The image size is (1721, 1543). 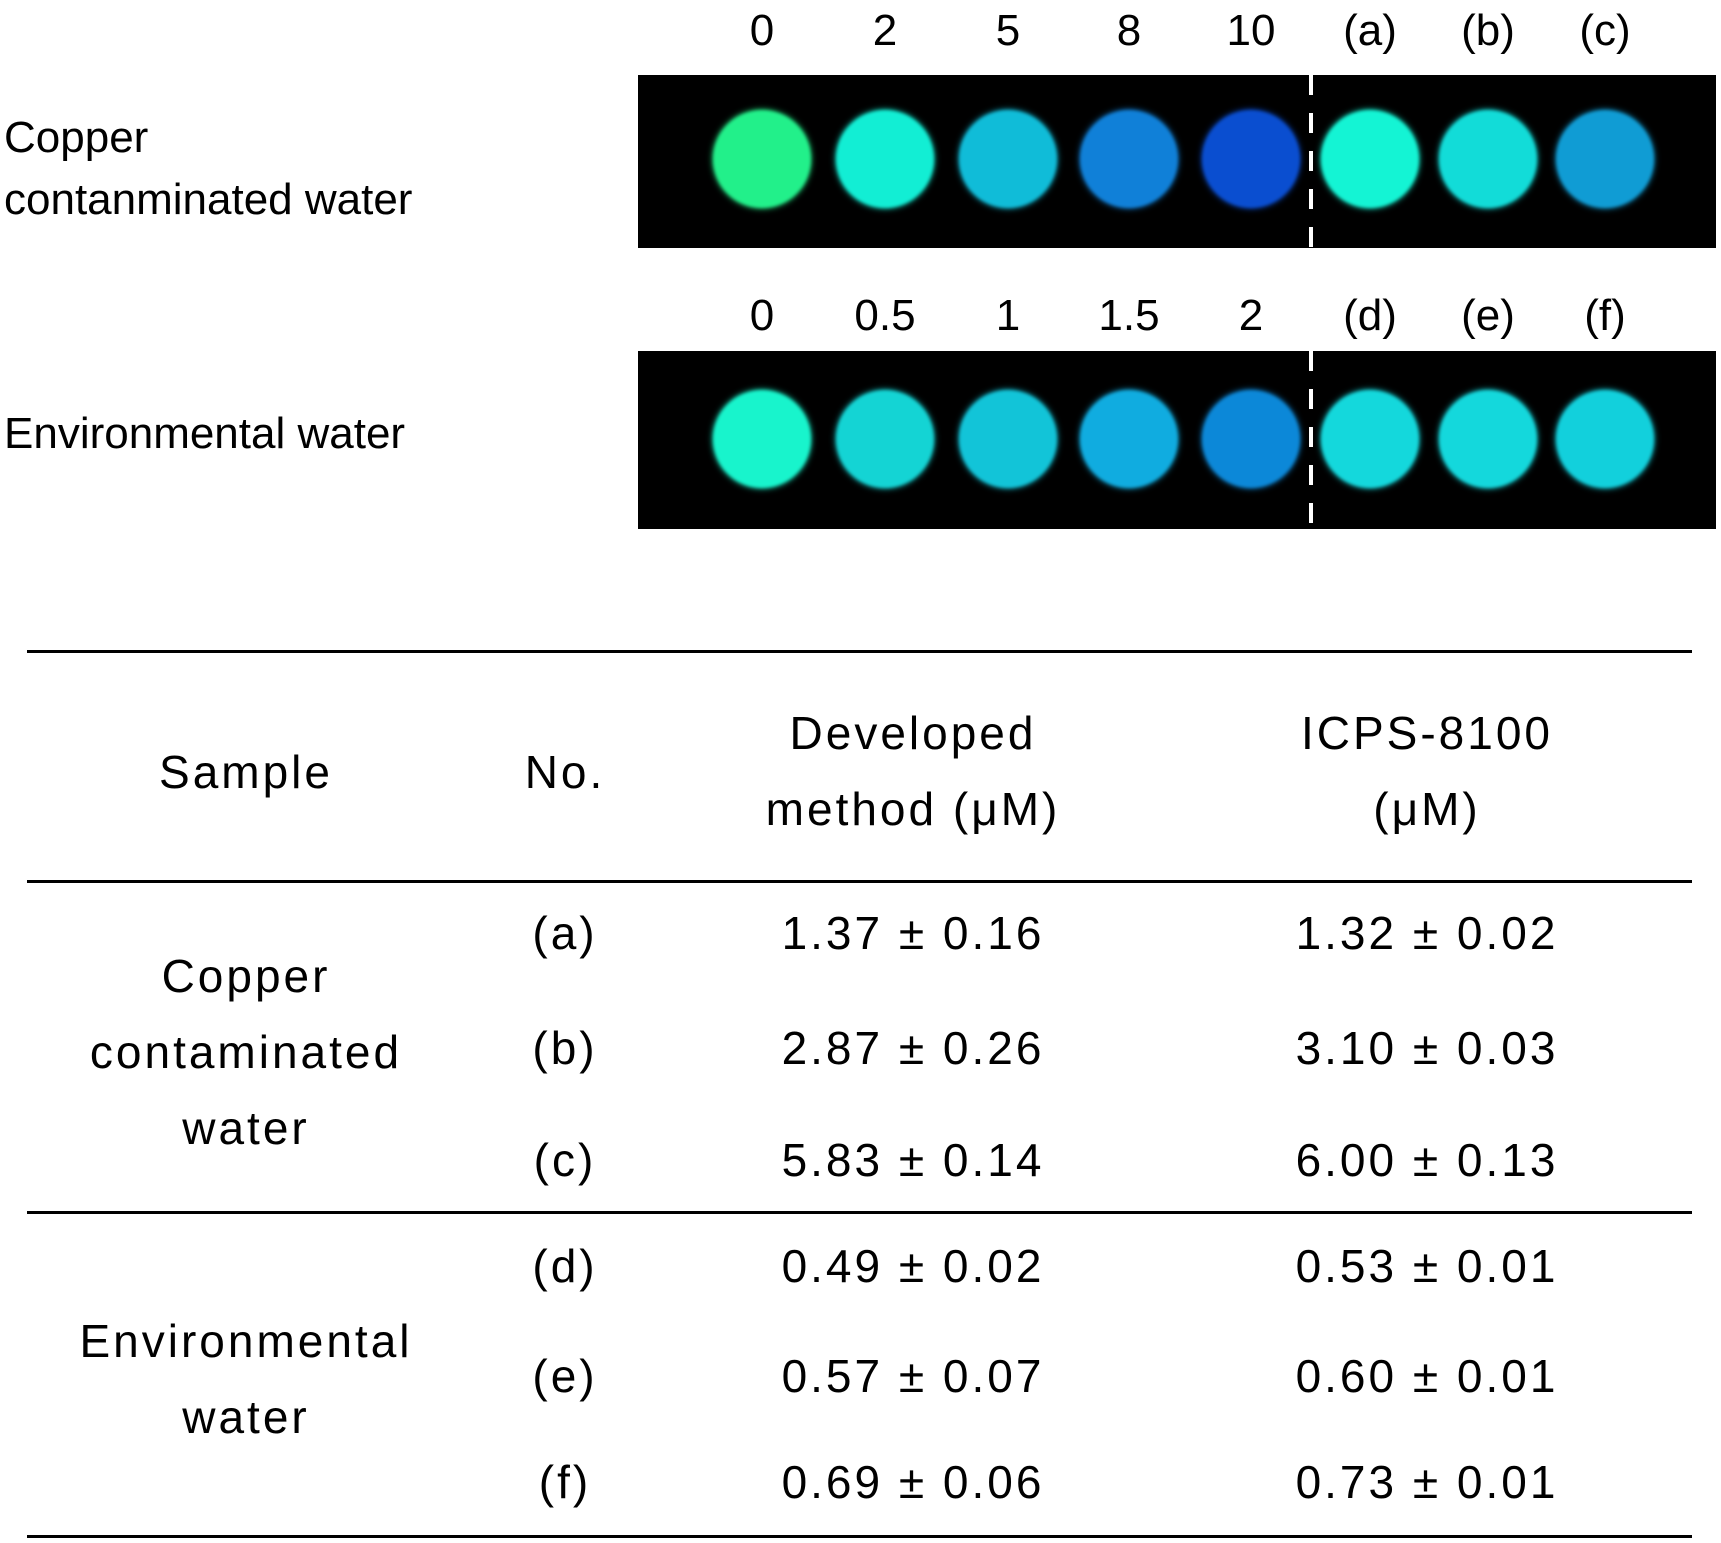 What do you see at coordinates (565, 1266) in the screenshot?
I see `table-cell-no: (d)` at bounding box center [565, 1266].